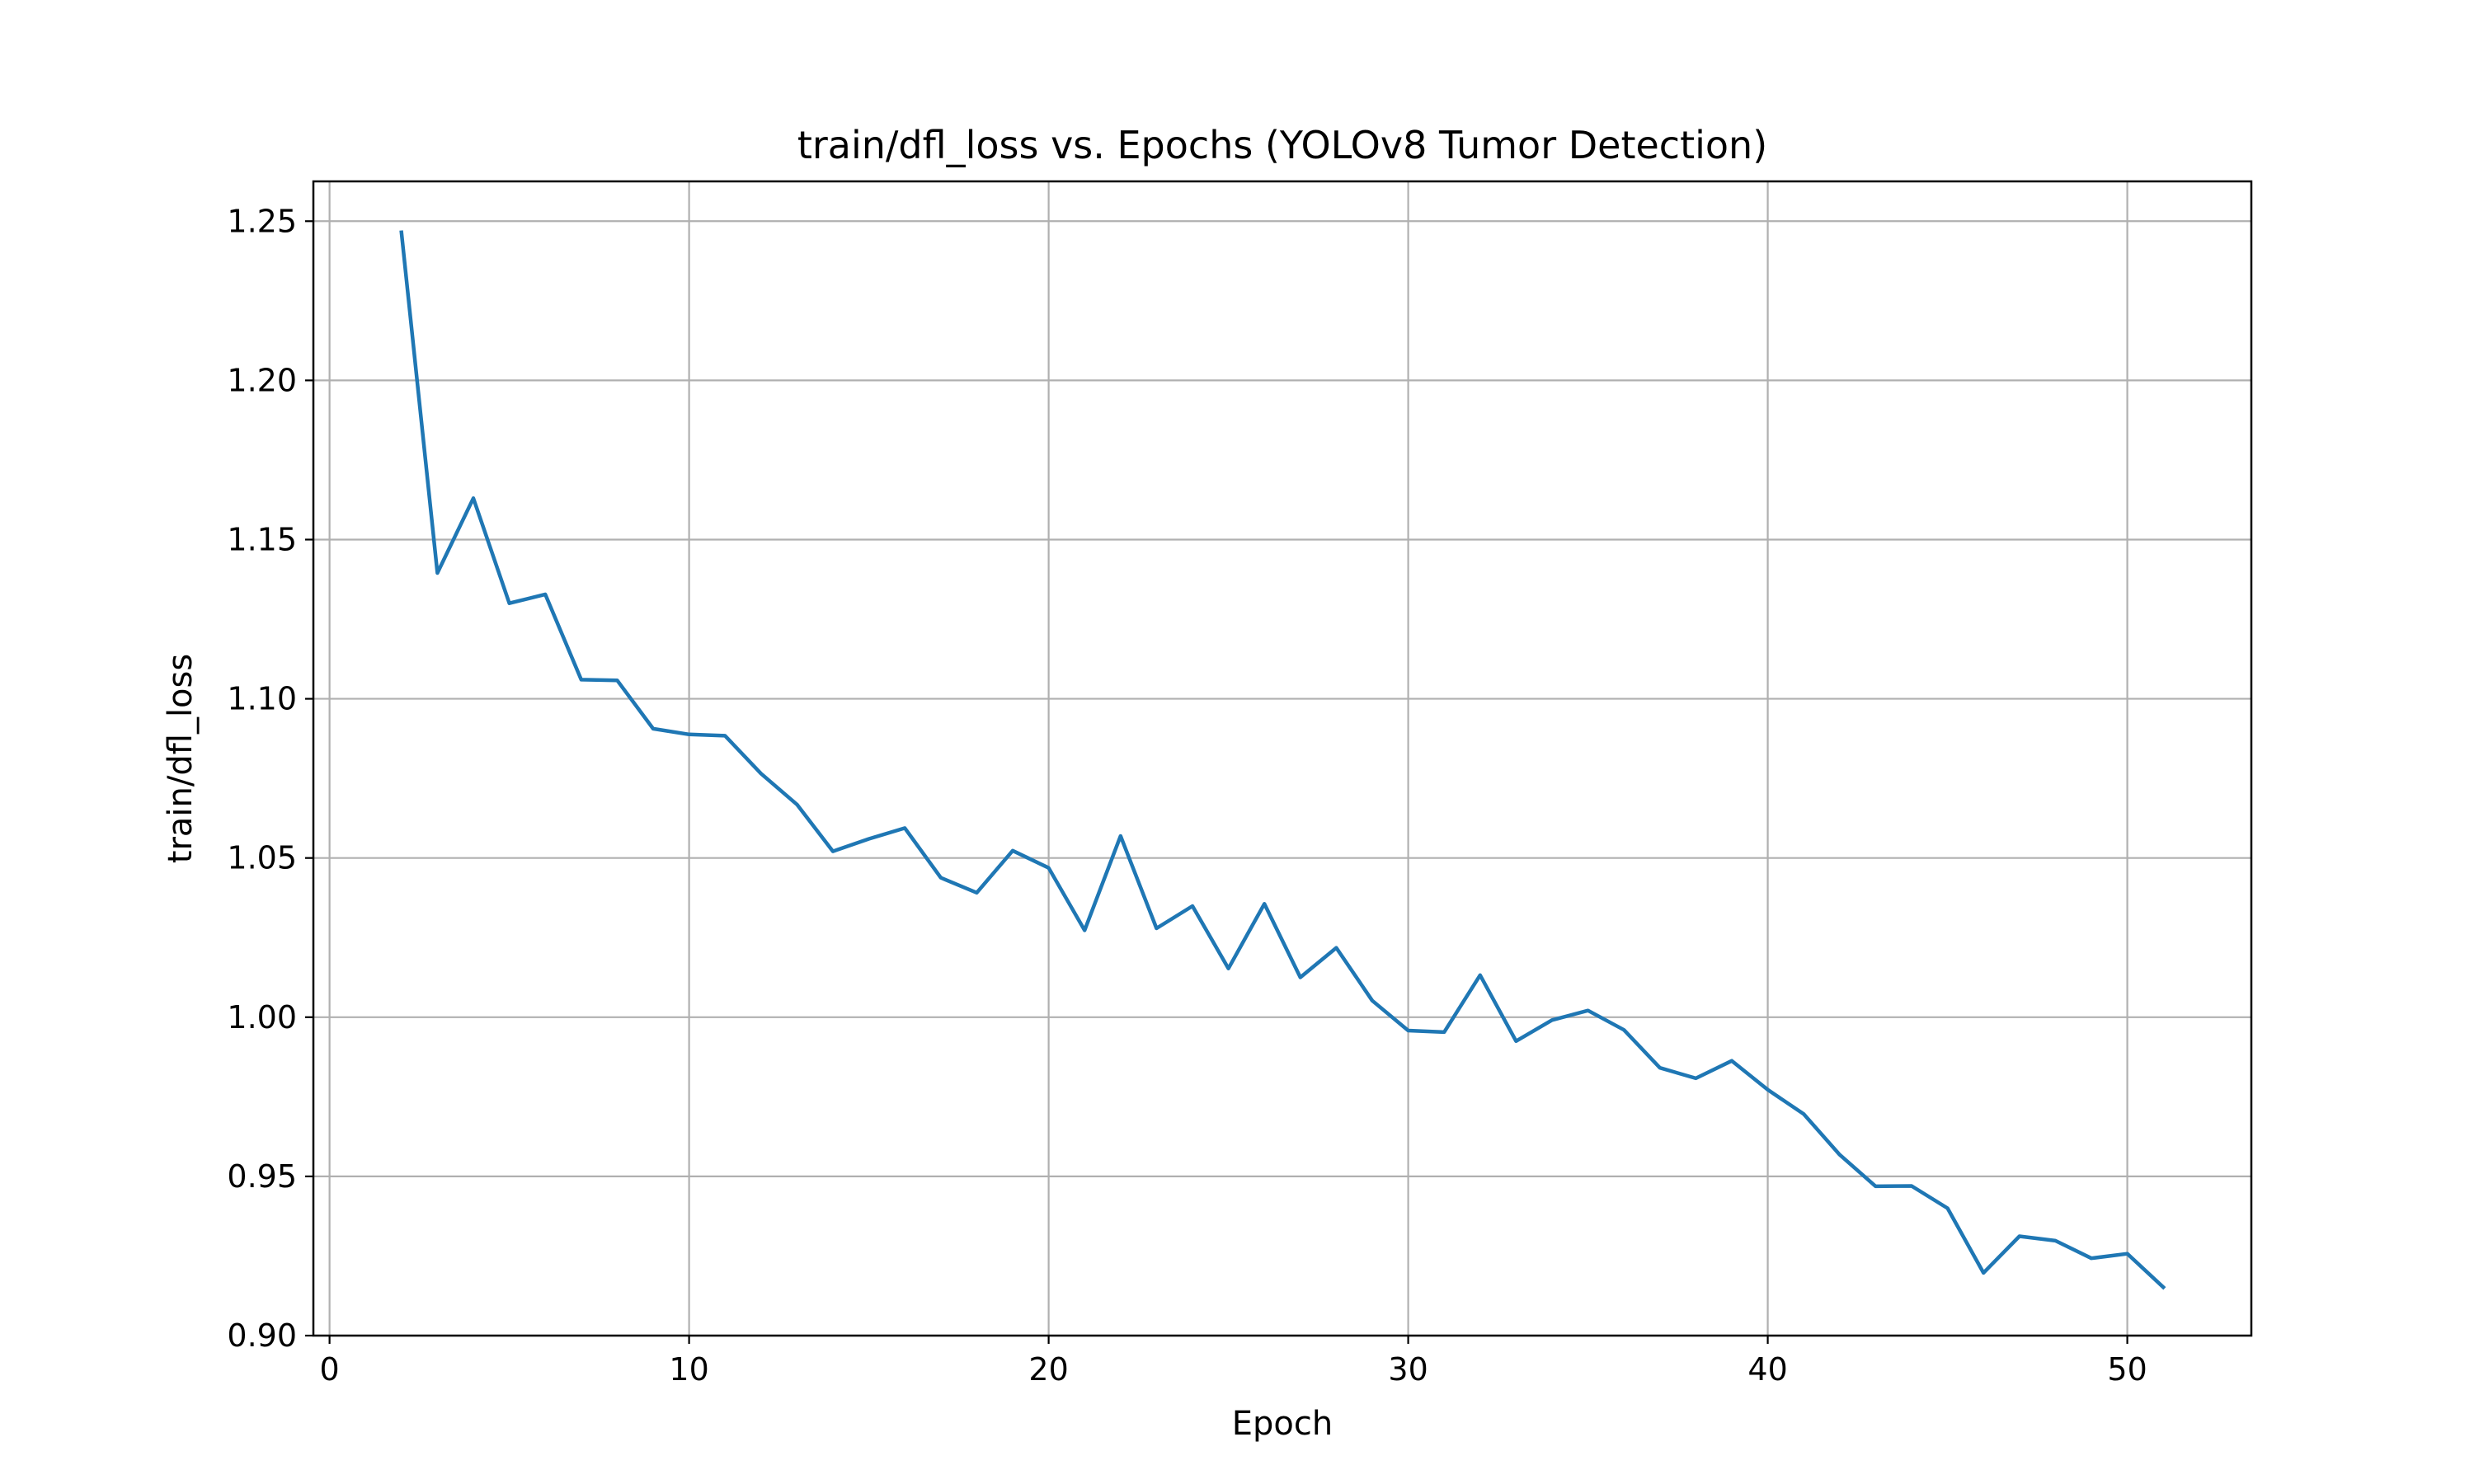  What do you see at coordinates (262, 858) in the screenshot?
I see `y-tick-label: 1.05` at bounding box center [262, 858].